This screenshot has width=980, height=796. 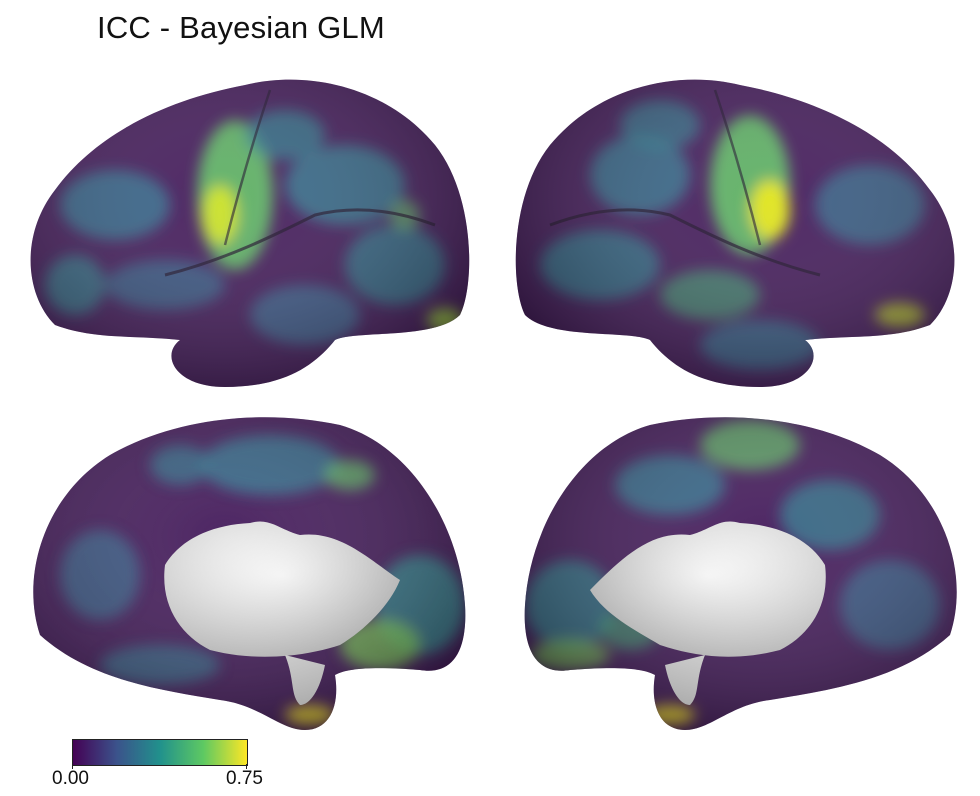 What do you see at coordinates (246, 766) in the screenshot?
I see `colorbar-max-tick` at bounding box center [246, 766].